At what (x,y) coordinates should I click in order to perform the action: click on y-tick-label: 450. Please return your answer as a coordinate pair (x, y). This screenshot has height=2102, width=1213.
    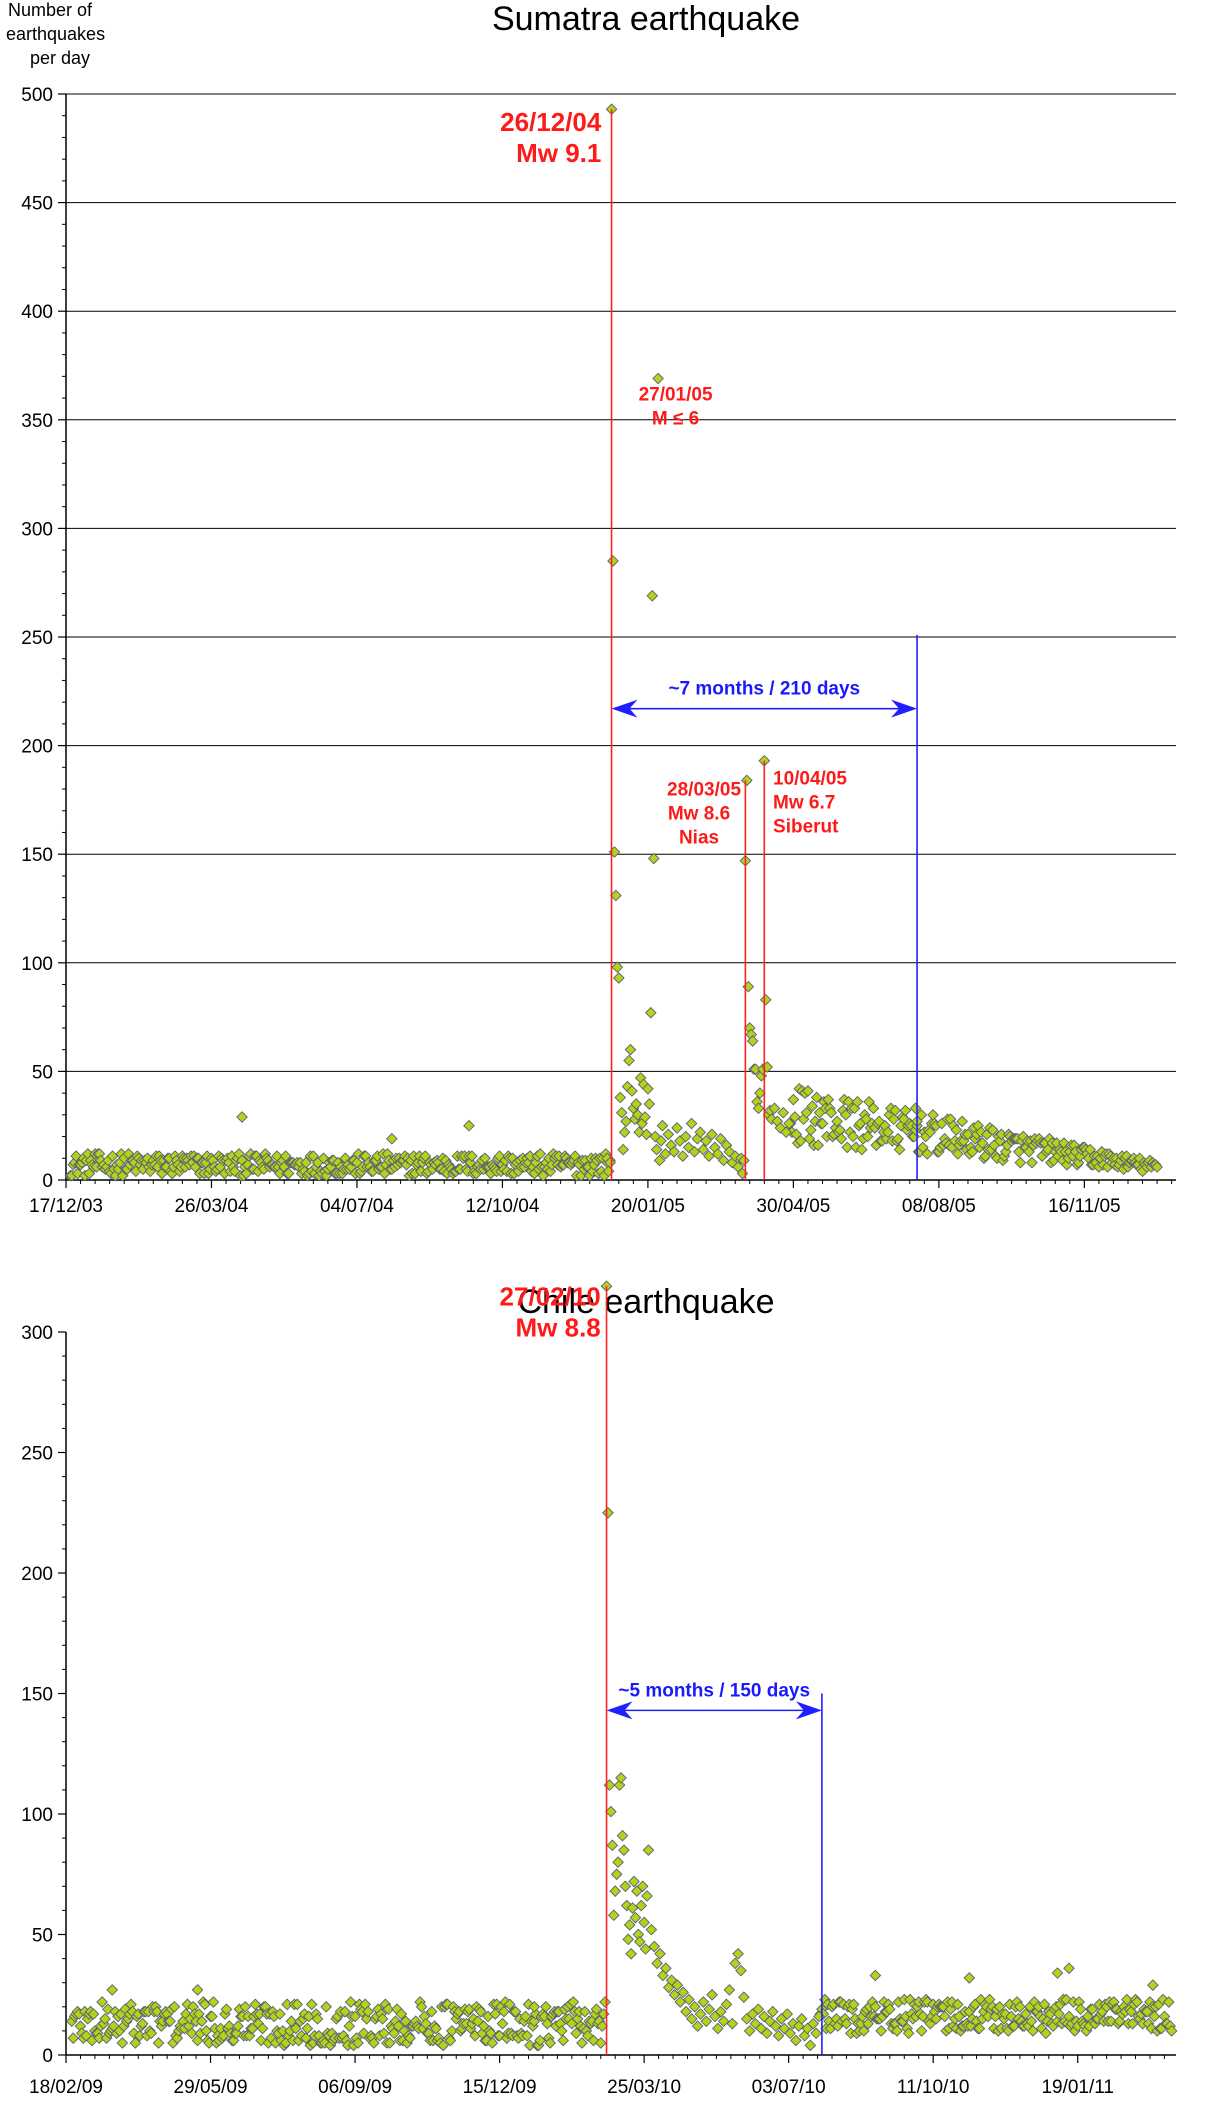
    Looking at the image, I should click on (37, 204).